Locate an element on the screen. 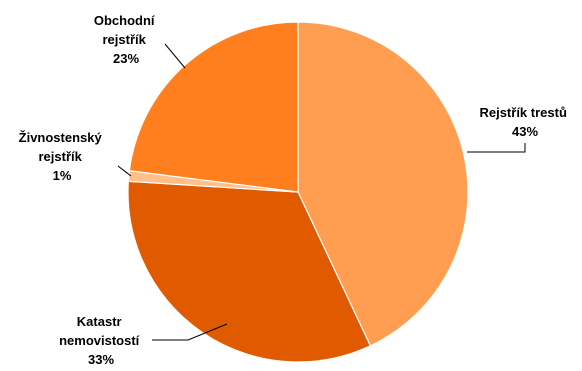 The width and height of the screenshot is (582, 371). slice-name-zivnostensky-line2: rejstřík is located at coordinates (61, 156).